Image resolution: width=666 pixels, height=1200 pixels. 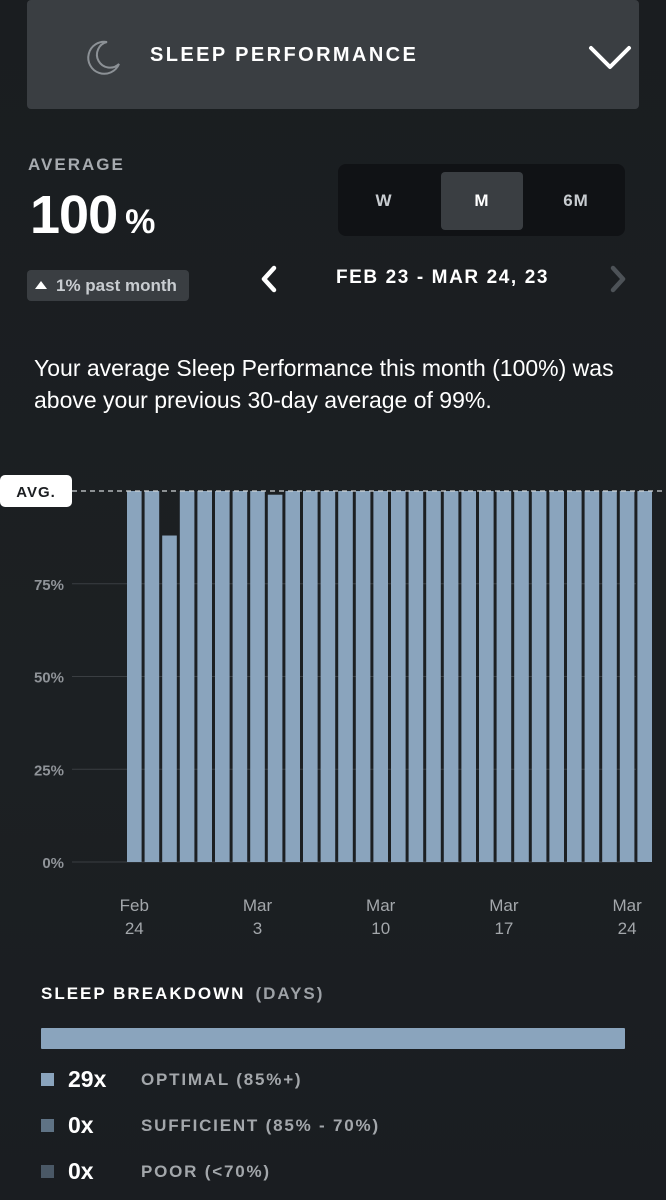 What do you see at coordinates (341, 1081) in the screenshot?
I see `legend-row-optimal: 29x OPTIMAL (85%+)` at bounding box center [341, 1081].